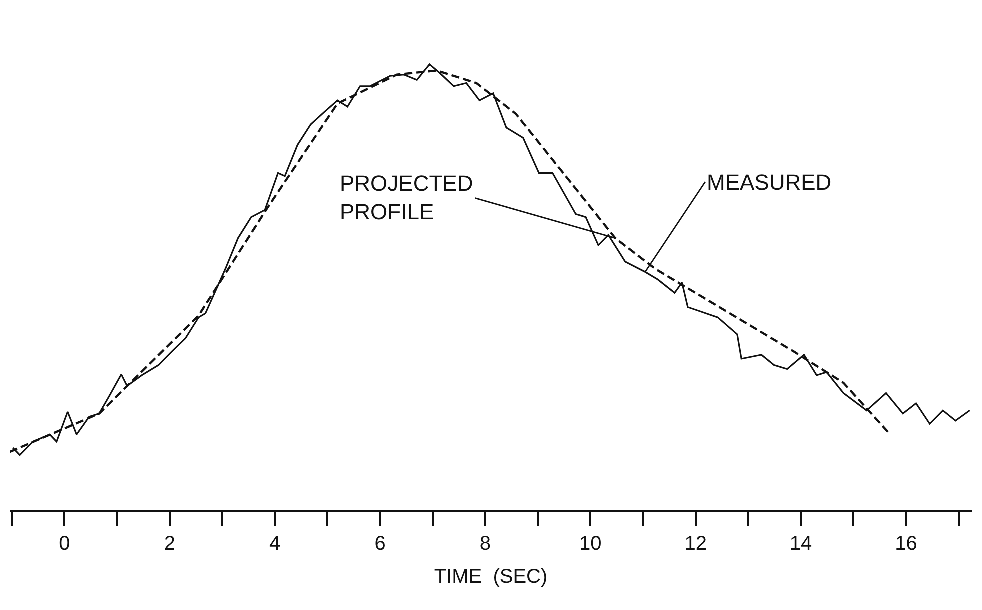  I want to click on x-tick-label: 14, so click(801, 543).